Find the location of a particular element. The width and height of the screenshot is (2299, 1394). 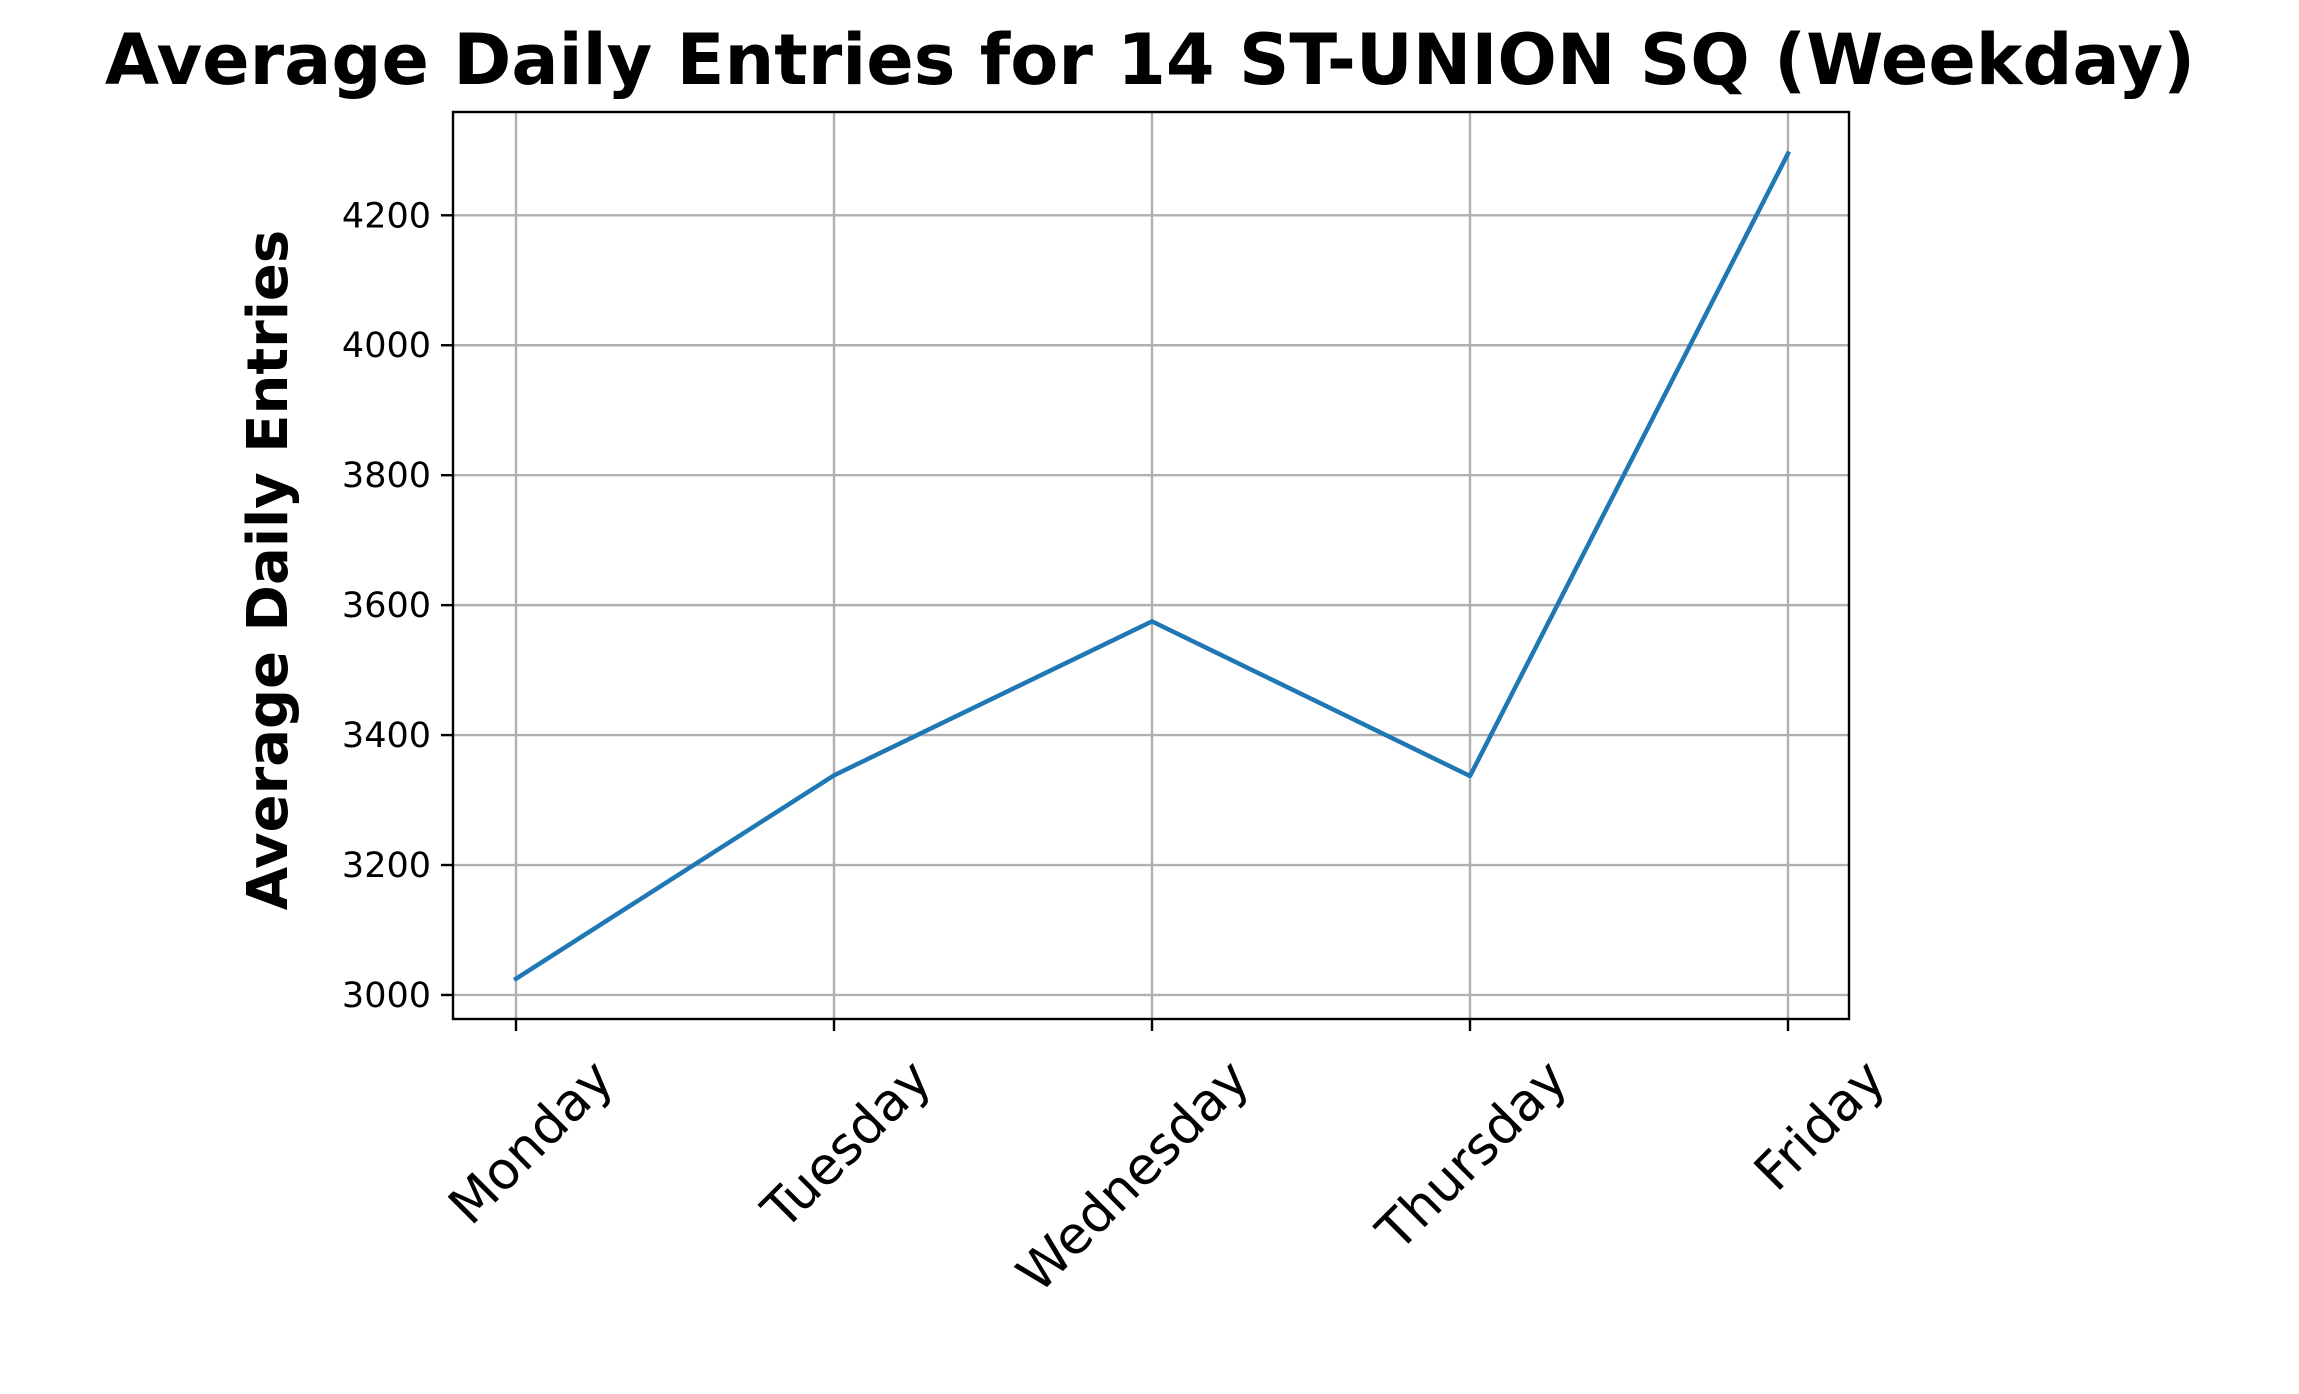

x-tick-label: Thursday is located at coordinates (1472, 1156).